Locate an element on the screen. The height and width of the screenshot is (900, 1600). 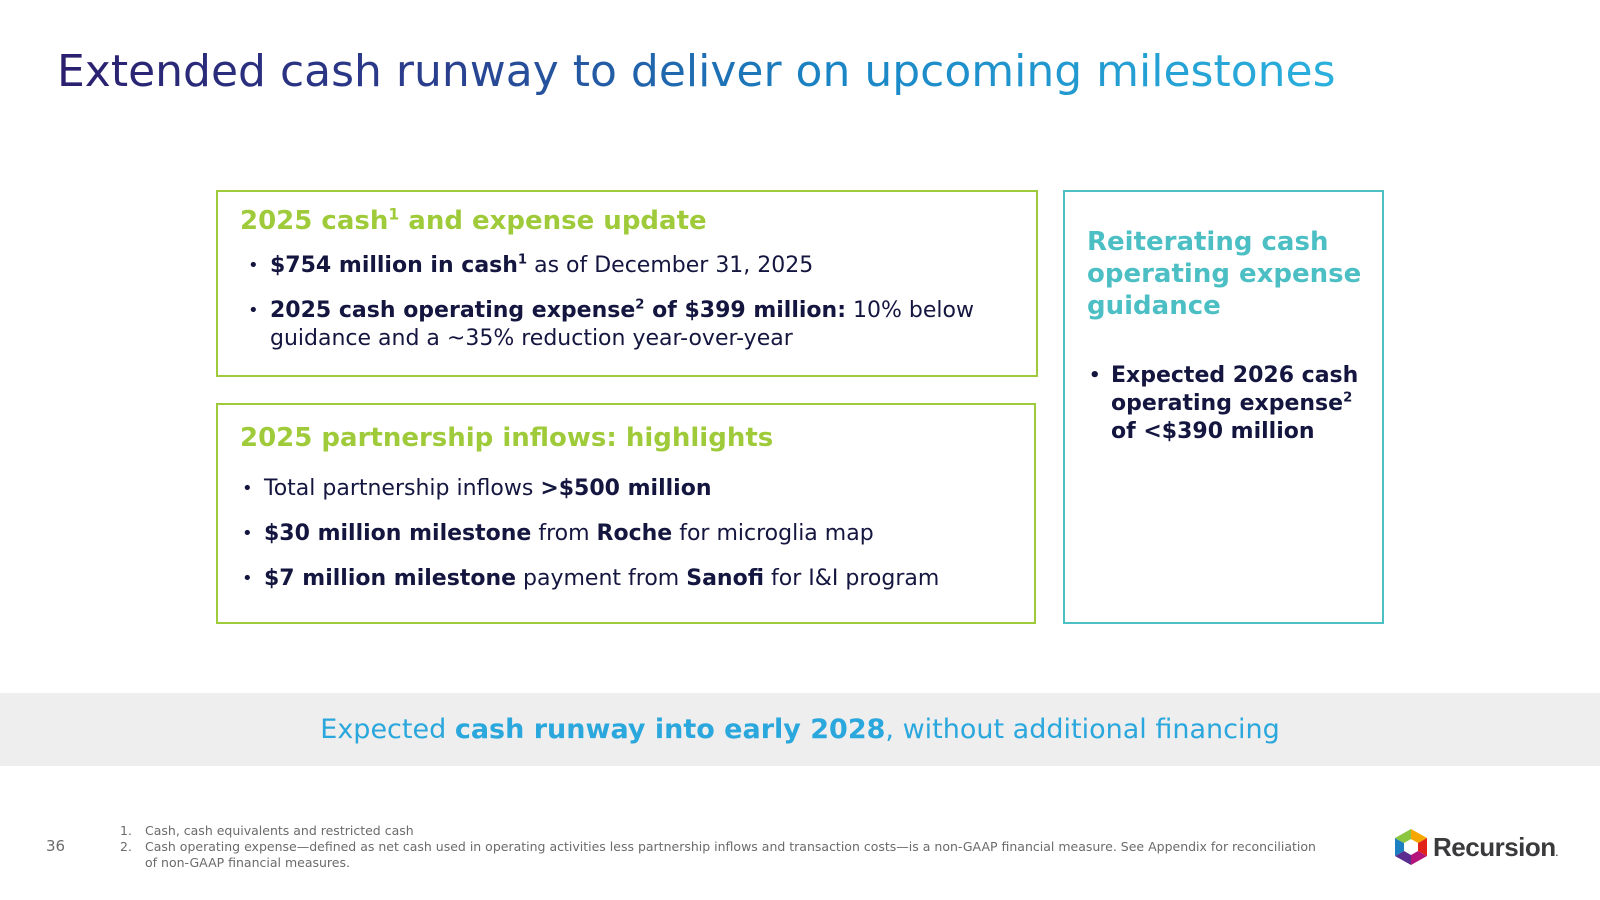
recursion-logo: Recursion. is located at coordinates (1475, 847).